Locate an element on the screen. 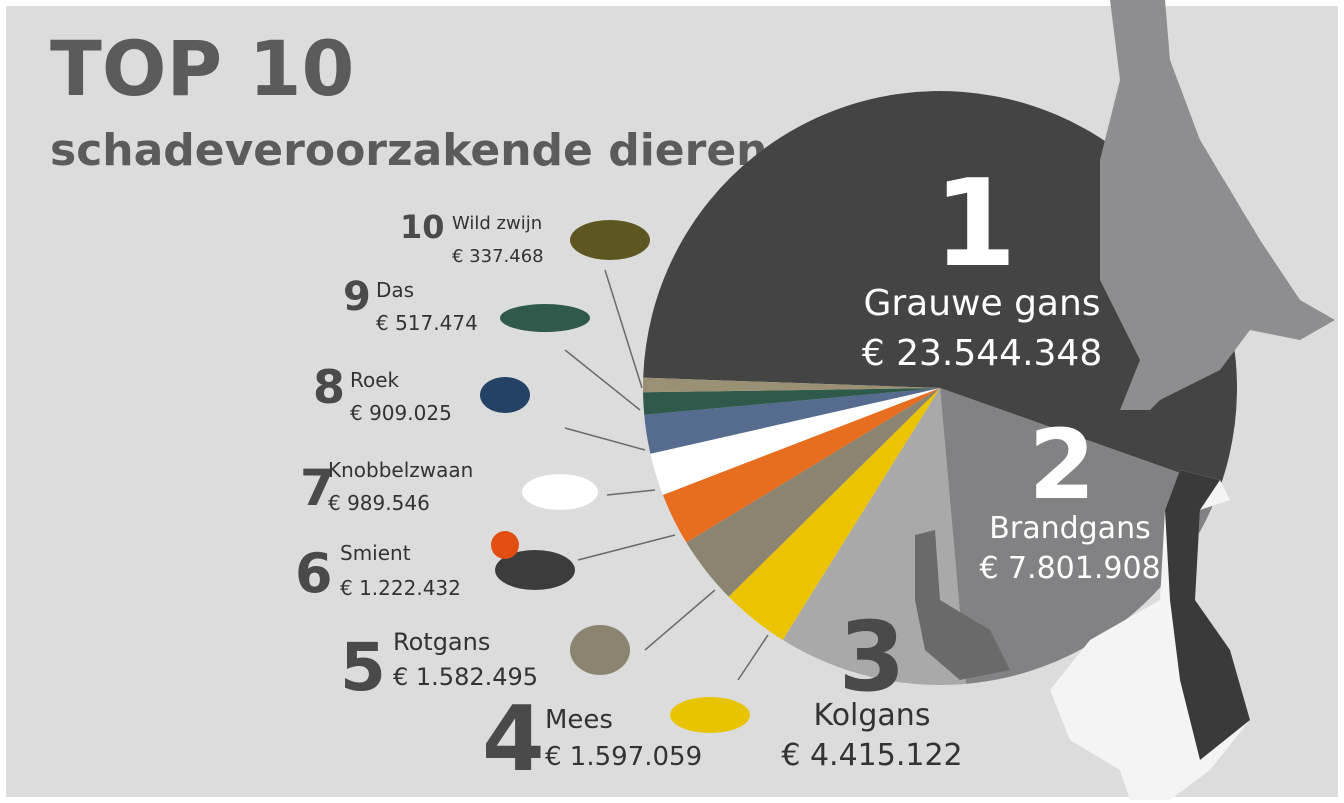 This screenshot has height=803, width=1344. value-label: € 1.222.432 is located at coordinates (400, 588).